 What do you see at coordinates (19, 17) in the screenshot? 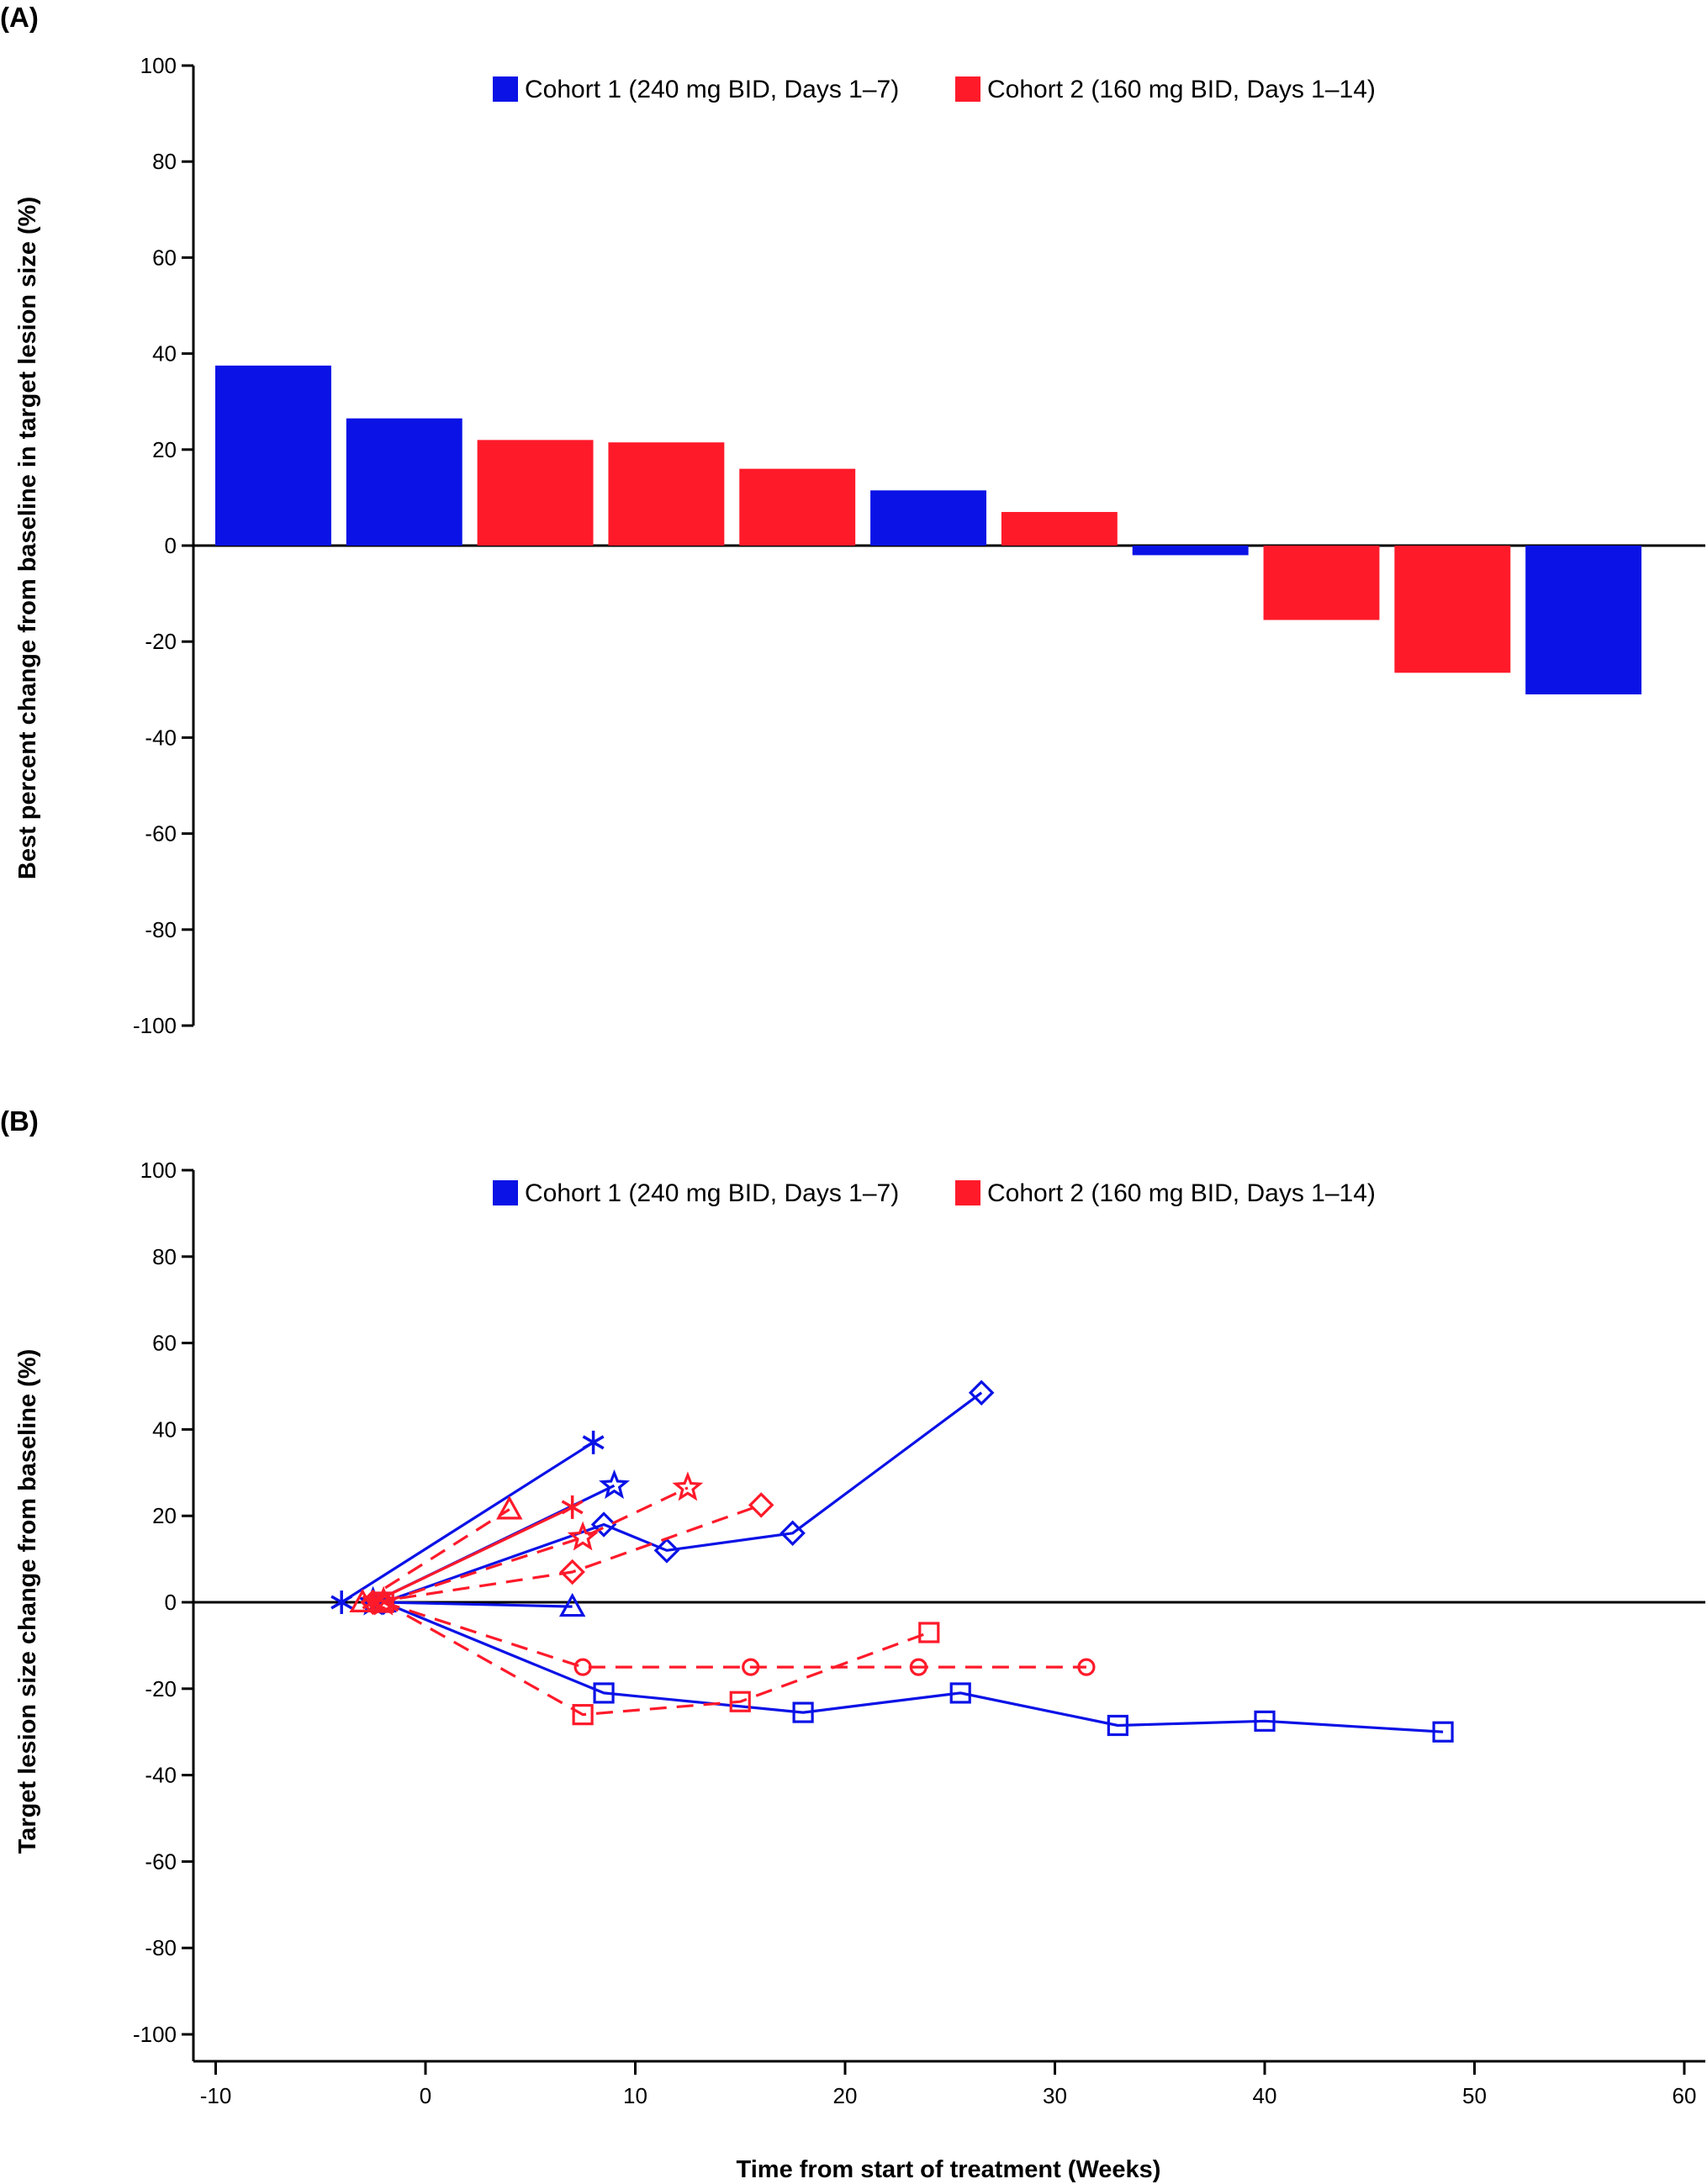
I see `panel-a-label: (A)` at bounding box center [19, 17].